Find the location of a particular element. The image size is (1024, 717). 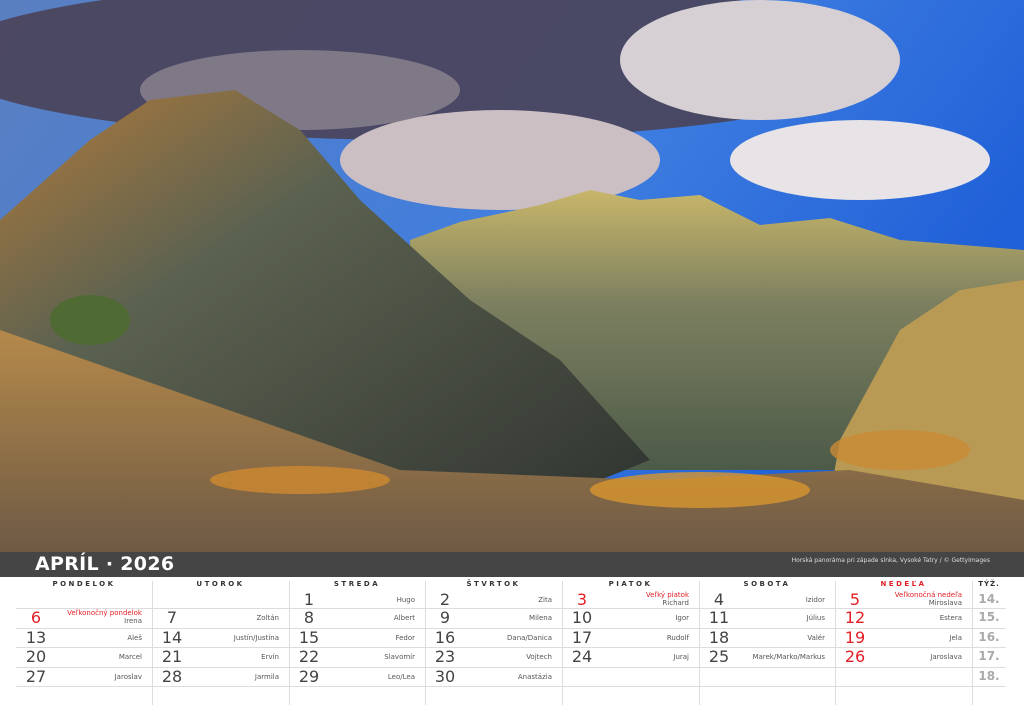

name-day: Aleš is located at coordinates (134, 638).